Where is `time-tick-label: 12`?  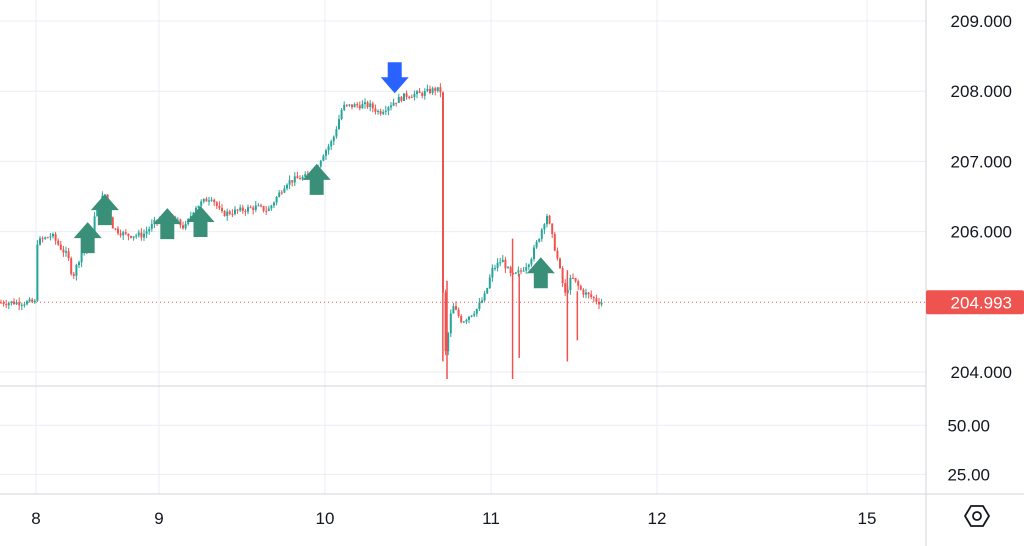 time-tick-label: 12 is located at coordinates (657, 518).